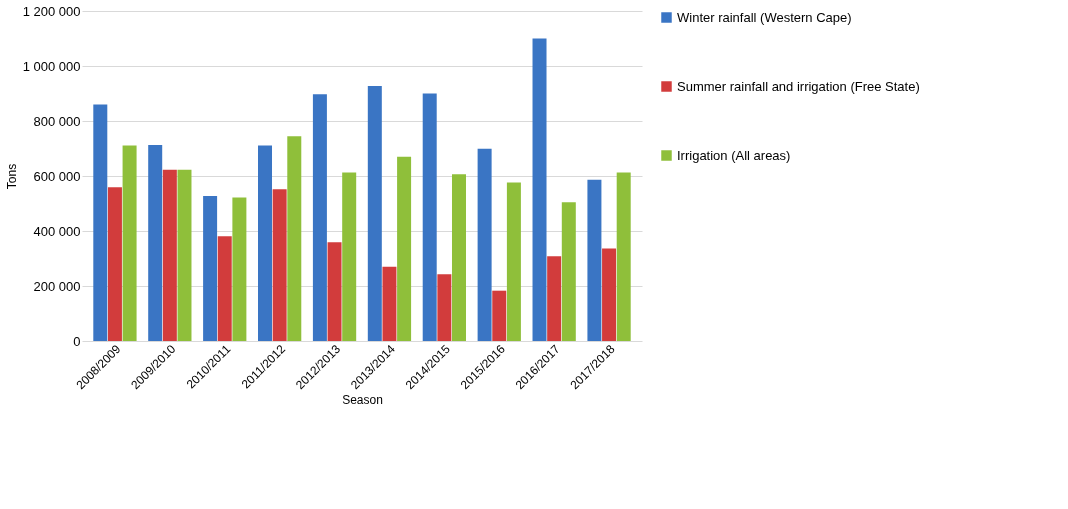  I want to click on legend-label: Irrigation (All areas), so click(734, 155).